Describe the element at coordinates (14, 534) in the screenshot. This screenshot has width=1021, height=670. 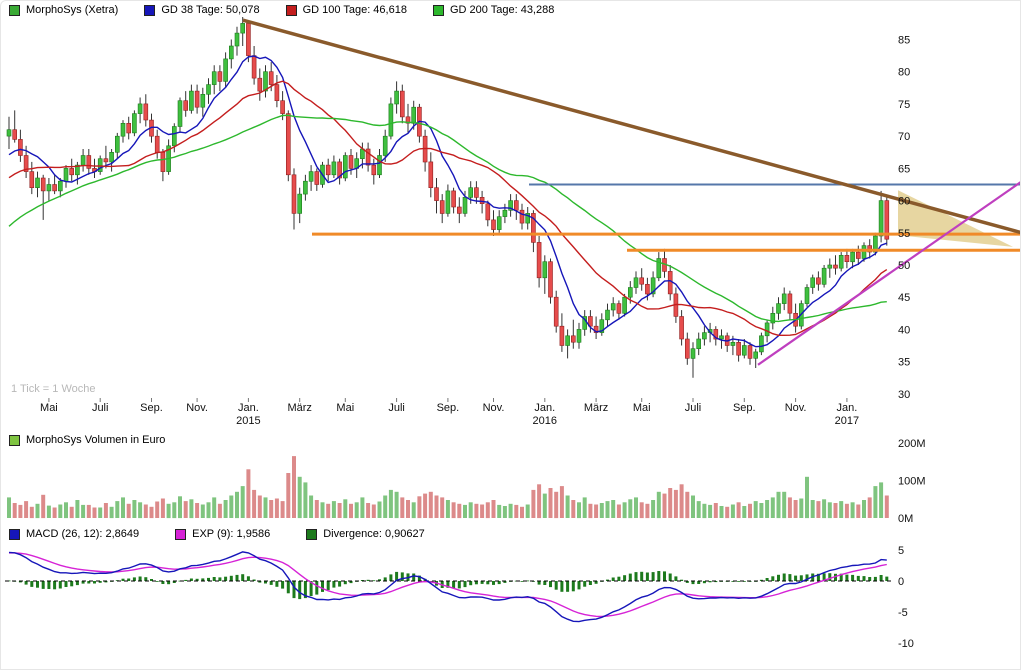
I see `macd-series-swatch` at that location.